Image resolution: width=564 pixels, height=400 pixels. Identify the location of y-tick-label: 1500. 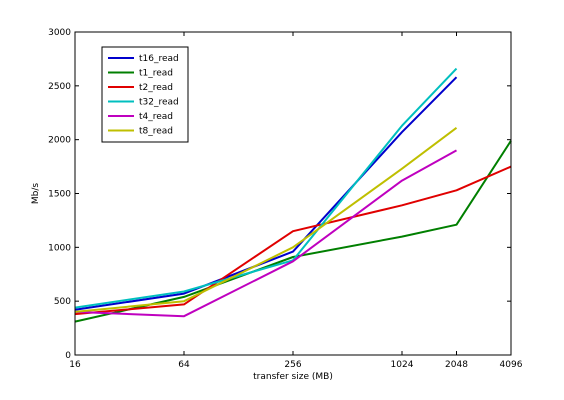
(59, 195).